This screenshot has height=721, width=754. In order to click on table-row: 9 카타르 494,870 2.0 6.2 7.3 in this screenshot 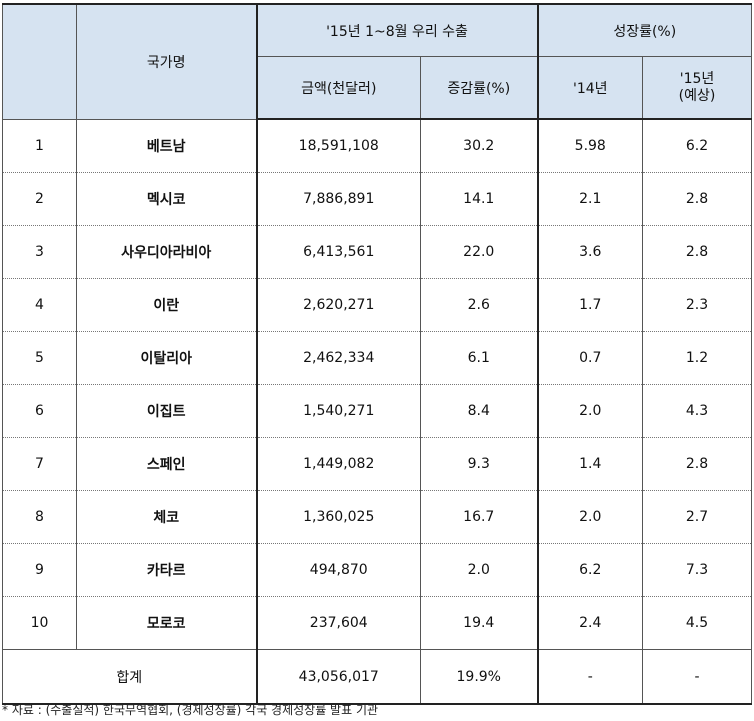, I will do `click(377, 570)`.